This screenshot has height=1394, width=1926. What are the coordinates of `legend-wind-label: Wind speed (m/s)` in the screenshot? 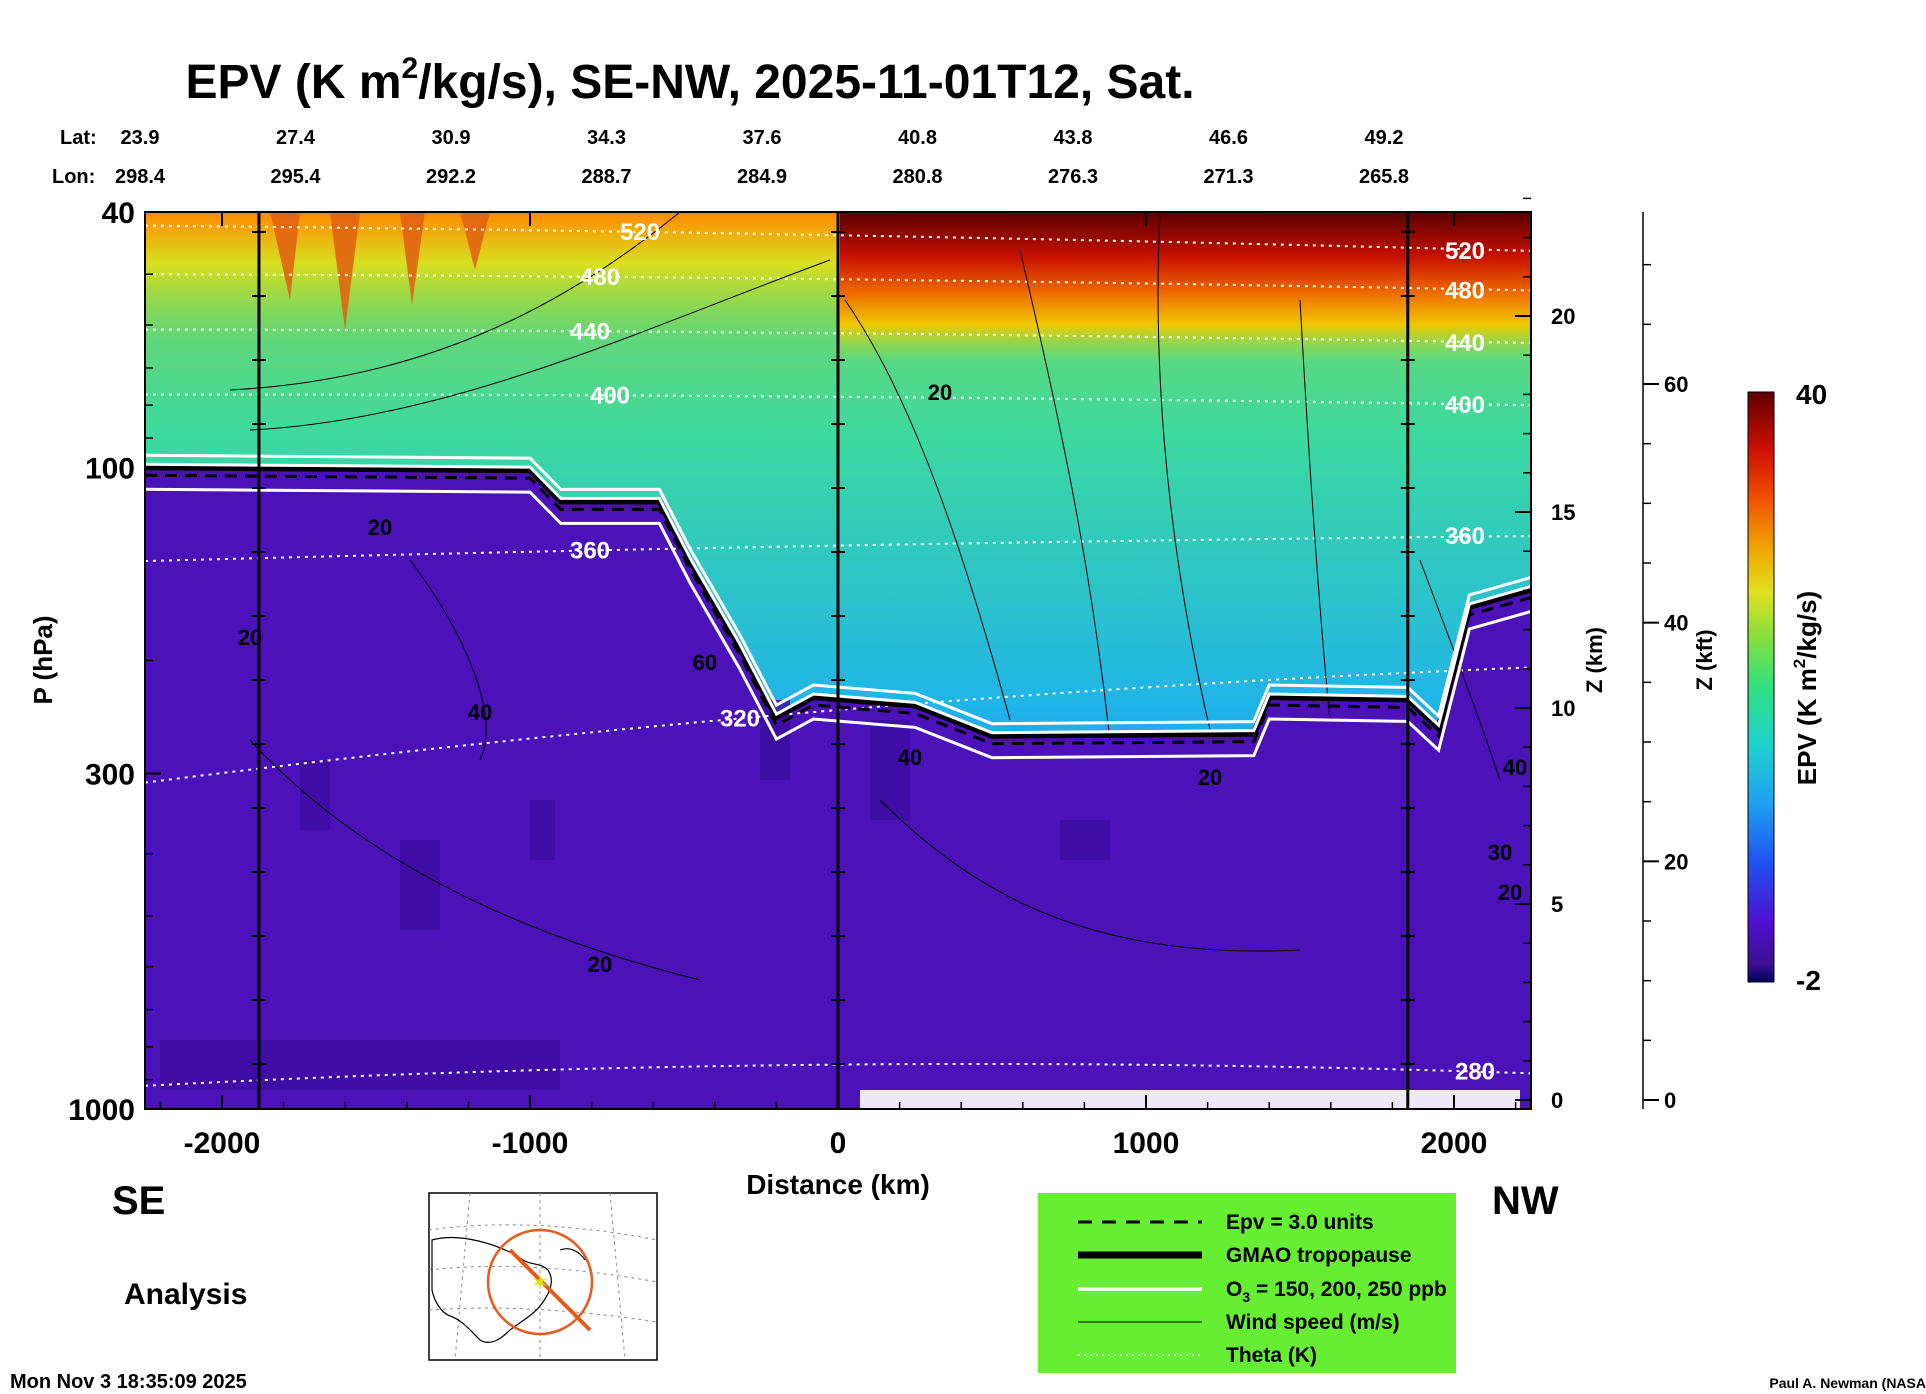 It's located at (1313, 1322).